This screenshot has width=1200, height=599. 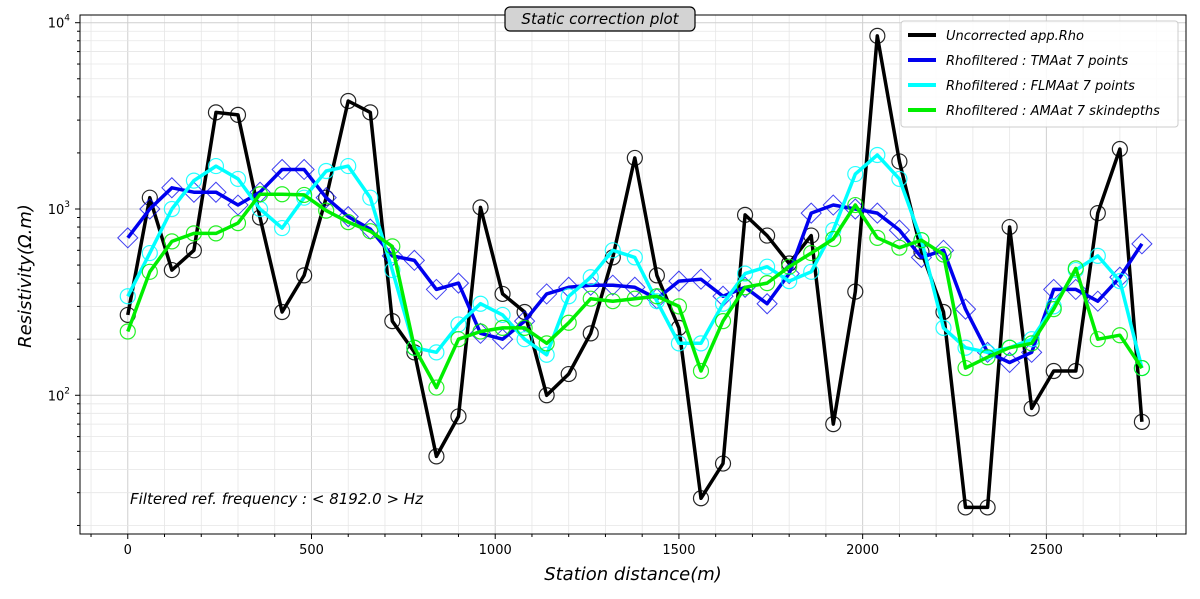 What do you see at coordinates (678, 550) in the screenshot?
I see `x-tick-label: 1500` at bounding box center [678, 550].